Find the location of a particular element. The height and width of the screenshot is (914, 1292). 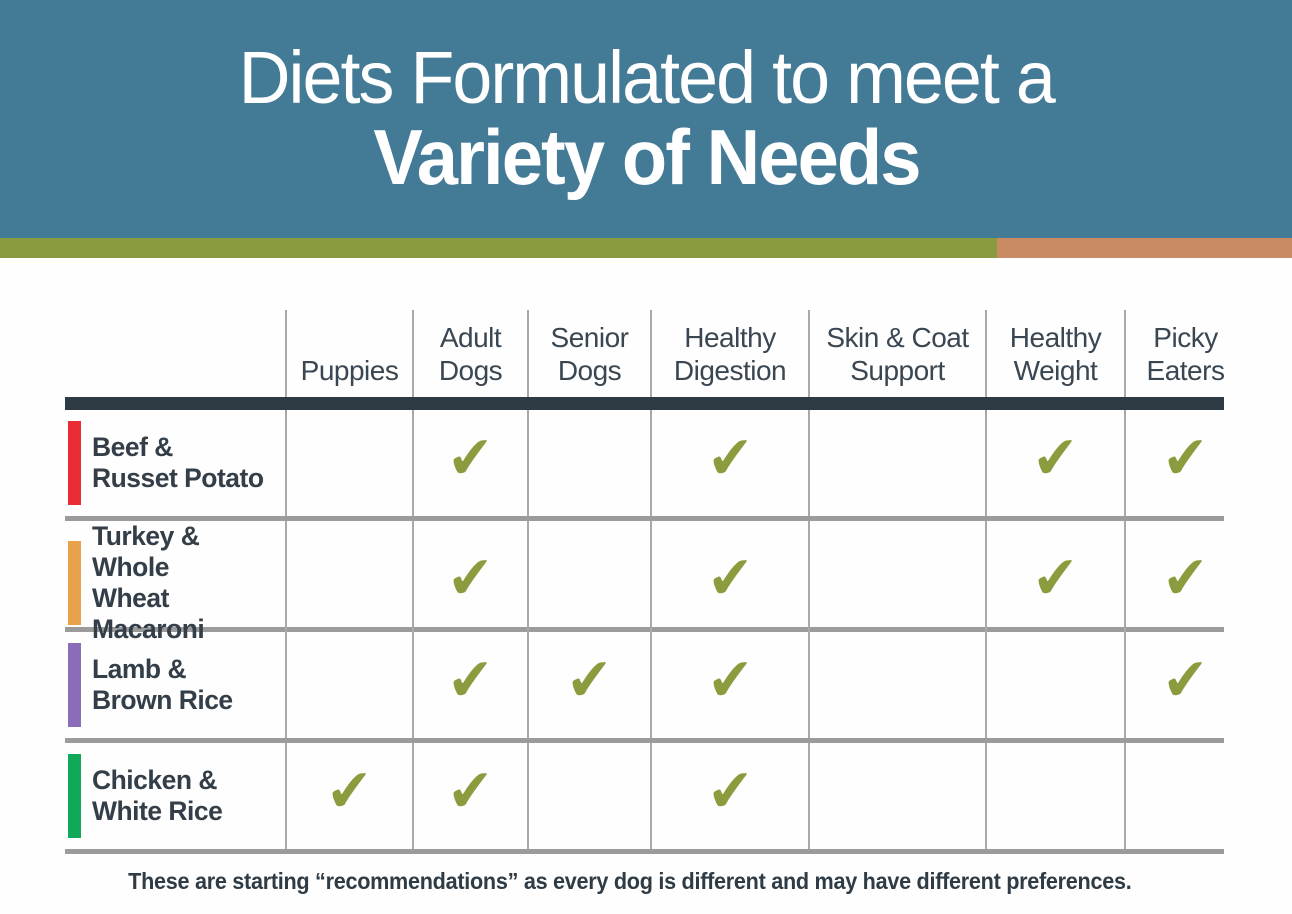

column-header-skin-coat-support: Skin & Coat Support is located at coordinates (896, 353).